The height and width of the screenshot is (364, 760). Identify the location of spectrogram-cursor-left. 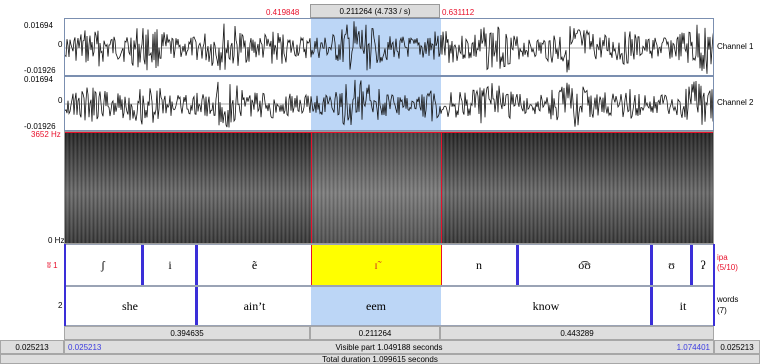
(311, 187).